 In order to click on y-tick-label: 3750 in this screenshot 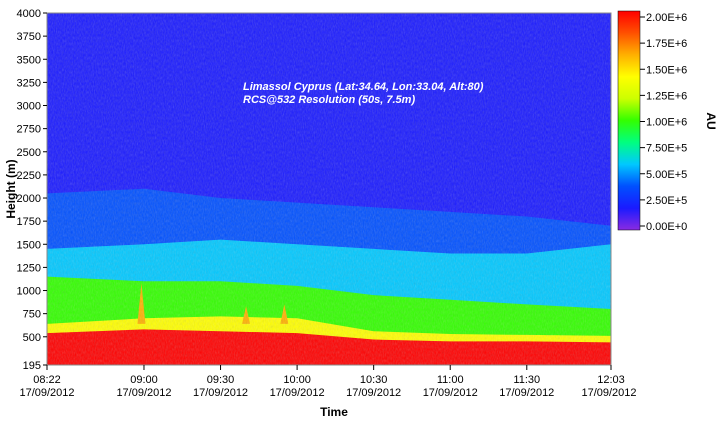, I will do `click(29, 37)`.